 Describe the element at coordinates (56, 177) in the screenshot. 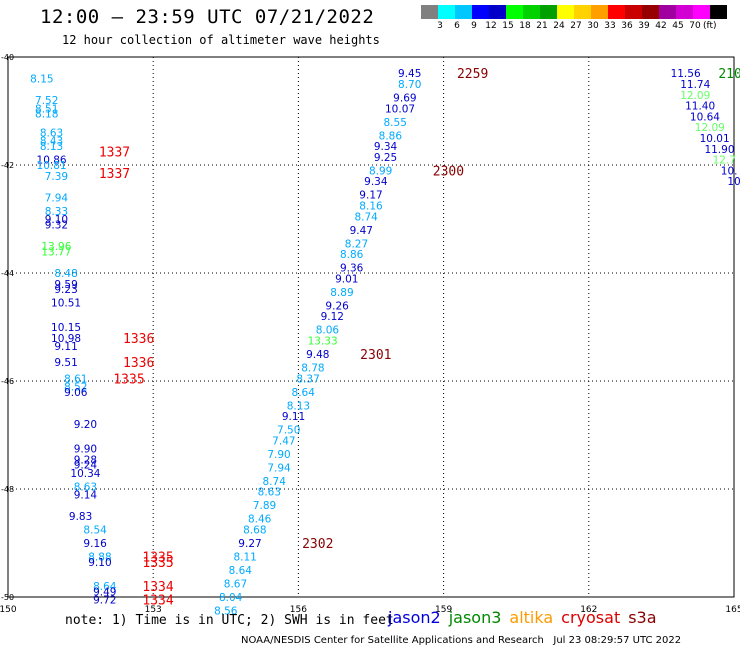

I see `wave-height-point: 7.39` at that location.